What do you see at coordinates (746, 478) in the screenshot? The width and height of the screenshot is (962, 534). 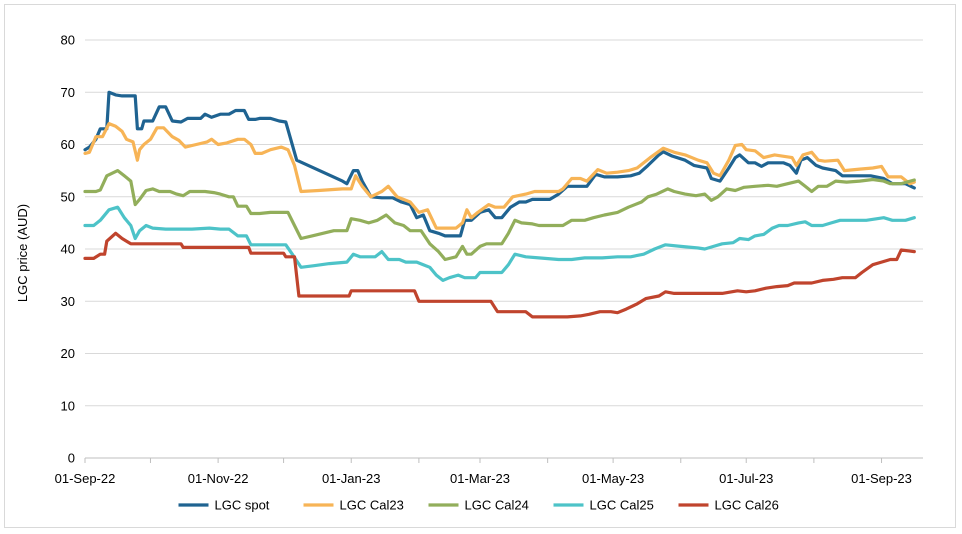 I see `x-tick-label: 01-Jul-23` at bounding box center [746, 478].